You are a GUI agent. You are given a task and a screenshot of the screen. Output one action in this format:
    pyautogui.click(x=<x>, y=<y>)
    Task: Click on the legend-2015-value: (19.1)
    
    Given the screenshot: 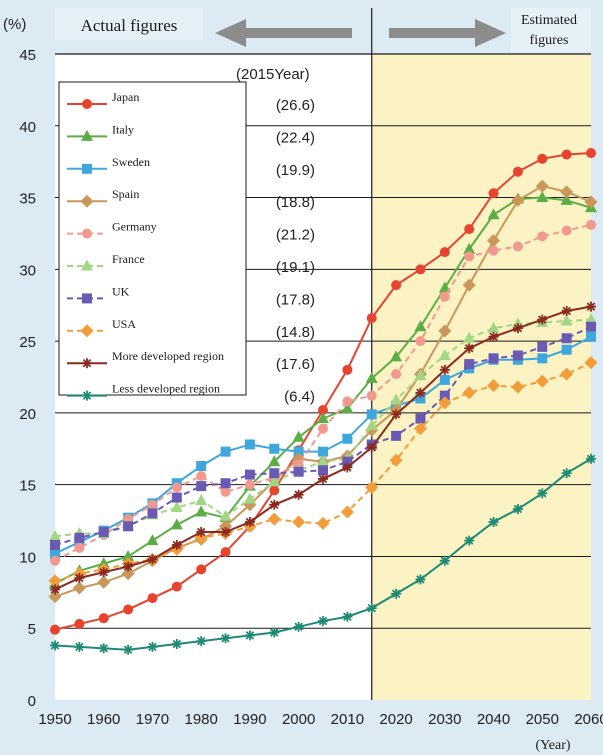 What is the action you would take?
    pyautogui.click(x=295, y=267)
    